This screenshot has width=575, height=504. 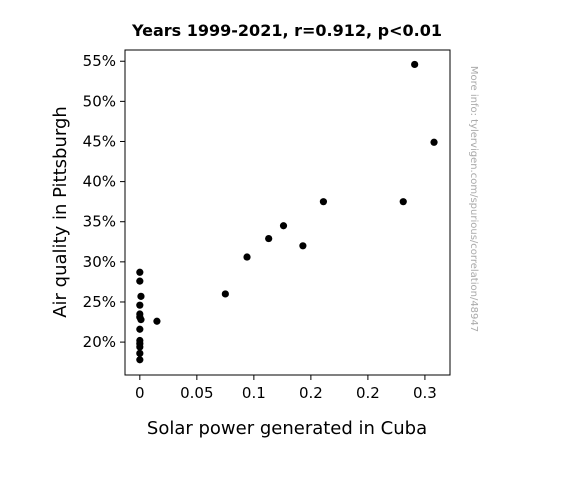 I want to click on y-tick-label: 55%, so click(x=99, y=61).